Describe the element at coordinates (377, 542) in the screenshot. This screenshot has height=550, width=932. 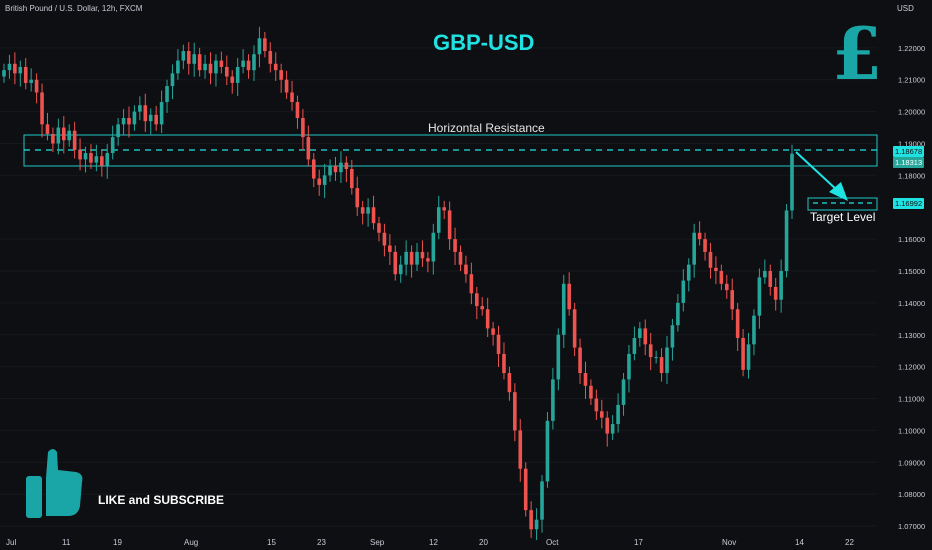
I see `x-tick-label: Sep` at that location.